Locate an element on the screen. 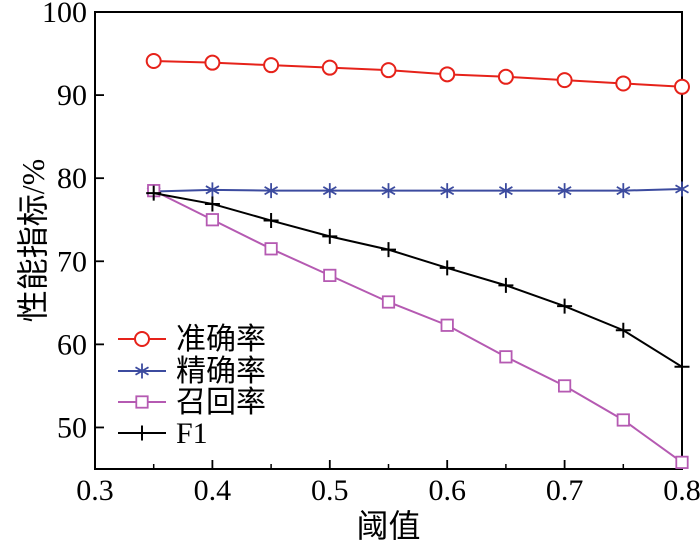 Image resolution: width=700 pixels, height=543 pixels. y-axis-label: 性能指标/% is located at coordinates (33, 241).